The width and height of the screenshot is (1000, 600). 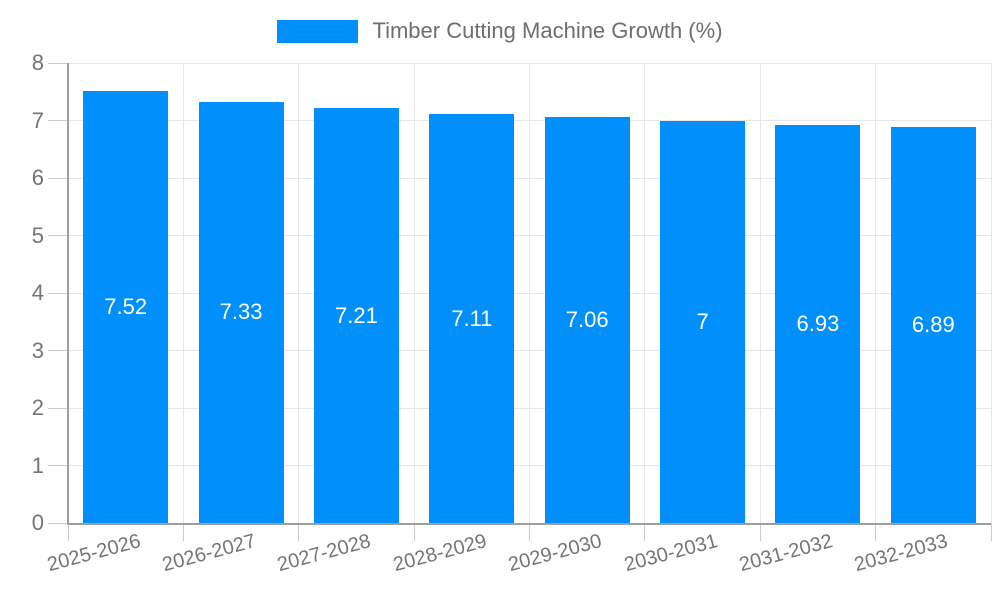 I want to click on x-axis-category-label: 2025-2026, so click(x=93, y=553).